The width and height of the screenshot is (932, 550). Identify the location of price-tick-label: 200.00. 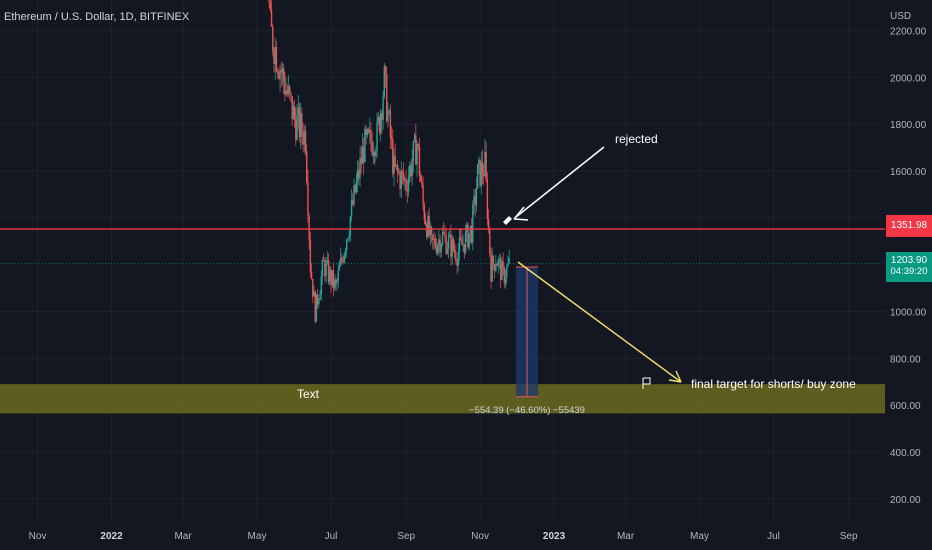
(905, 500).